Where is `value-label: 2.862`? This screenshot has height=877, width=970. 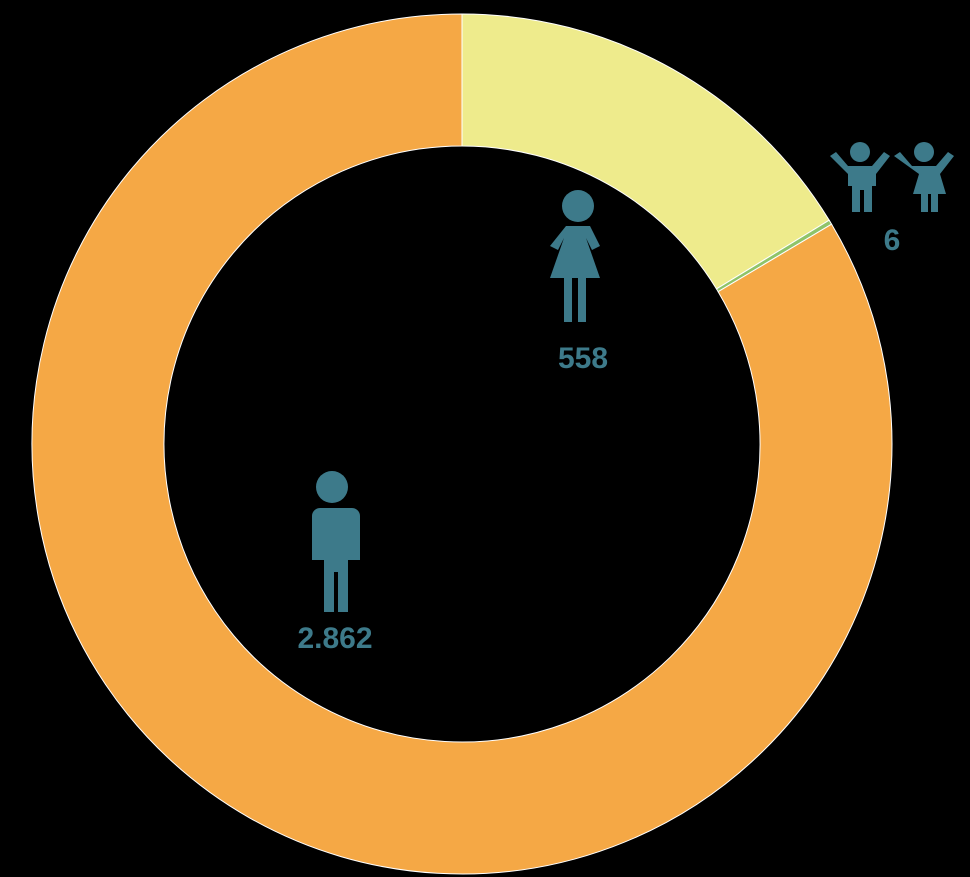
value-label: 2.862 is located at coordinates (334, 638).